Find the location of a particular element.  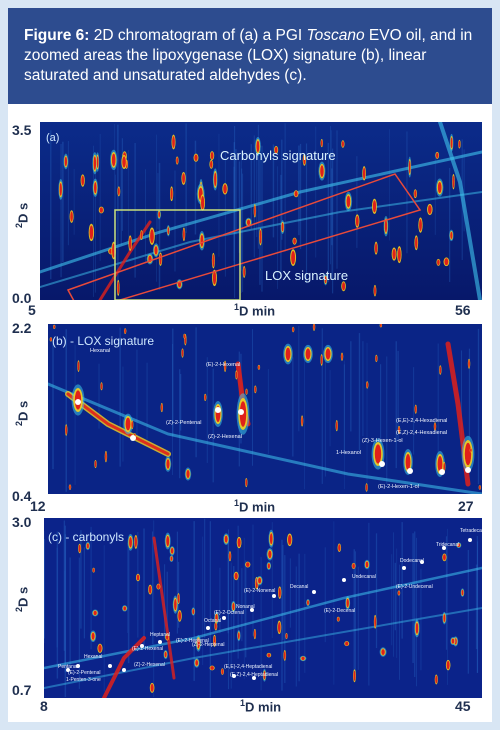

panel-c-compound-label: (E)-2-Heptenal is located at coordinates (192, 641).